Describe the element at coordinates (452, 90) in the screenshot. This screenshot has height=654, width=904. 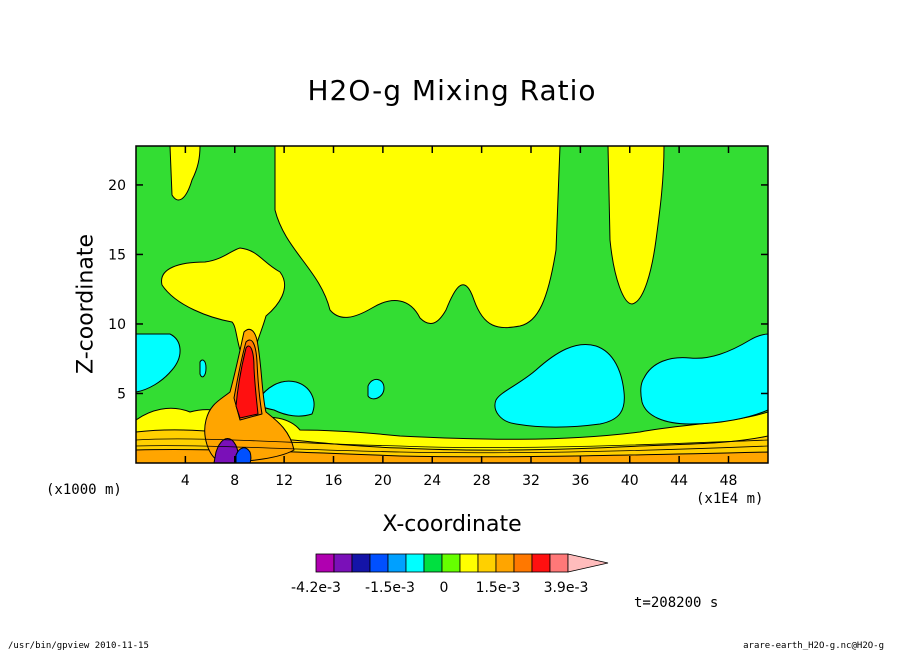
I see `chart-title: H2O-g Mixing Ratio` at that location.